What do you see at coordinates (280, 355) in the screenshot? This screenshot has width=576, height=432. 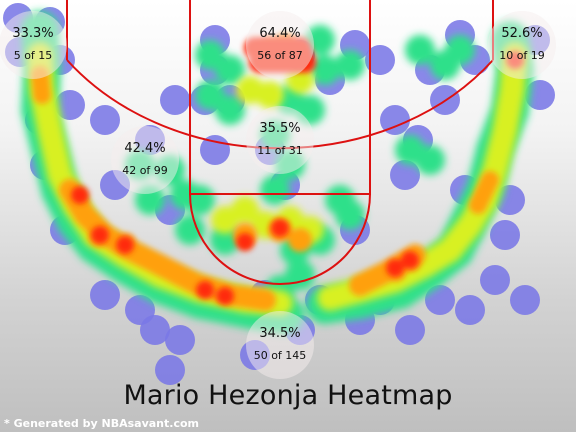 I see `zone-made-of-attempts: 50 of 145` at bounding box center [280, 355].